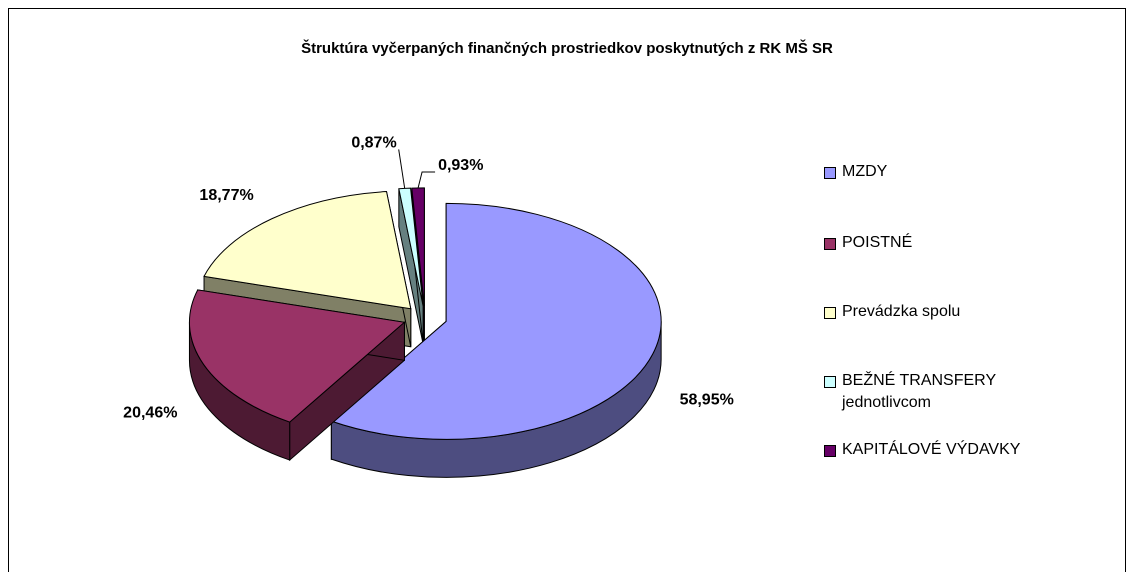 The width and height of the screenshot is (1134, 572). Describe the element at coordinates (150, 412) in the screenshot. I see `data-label: 20,46%` at that location.